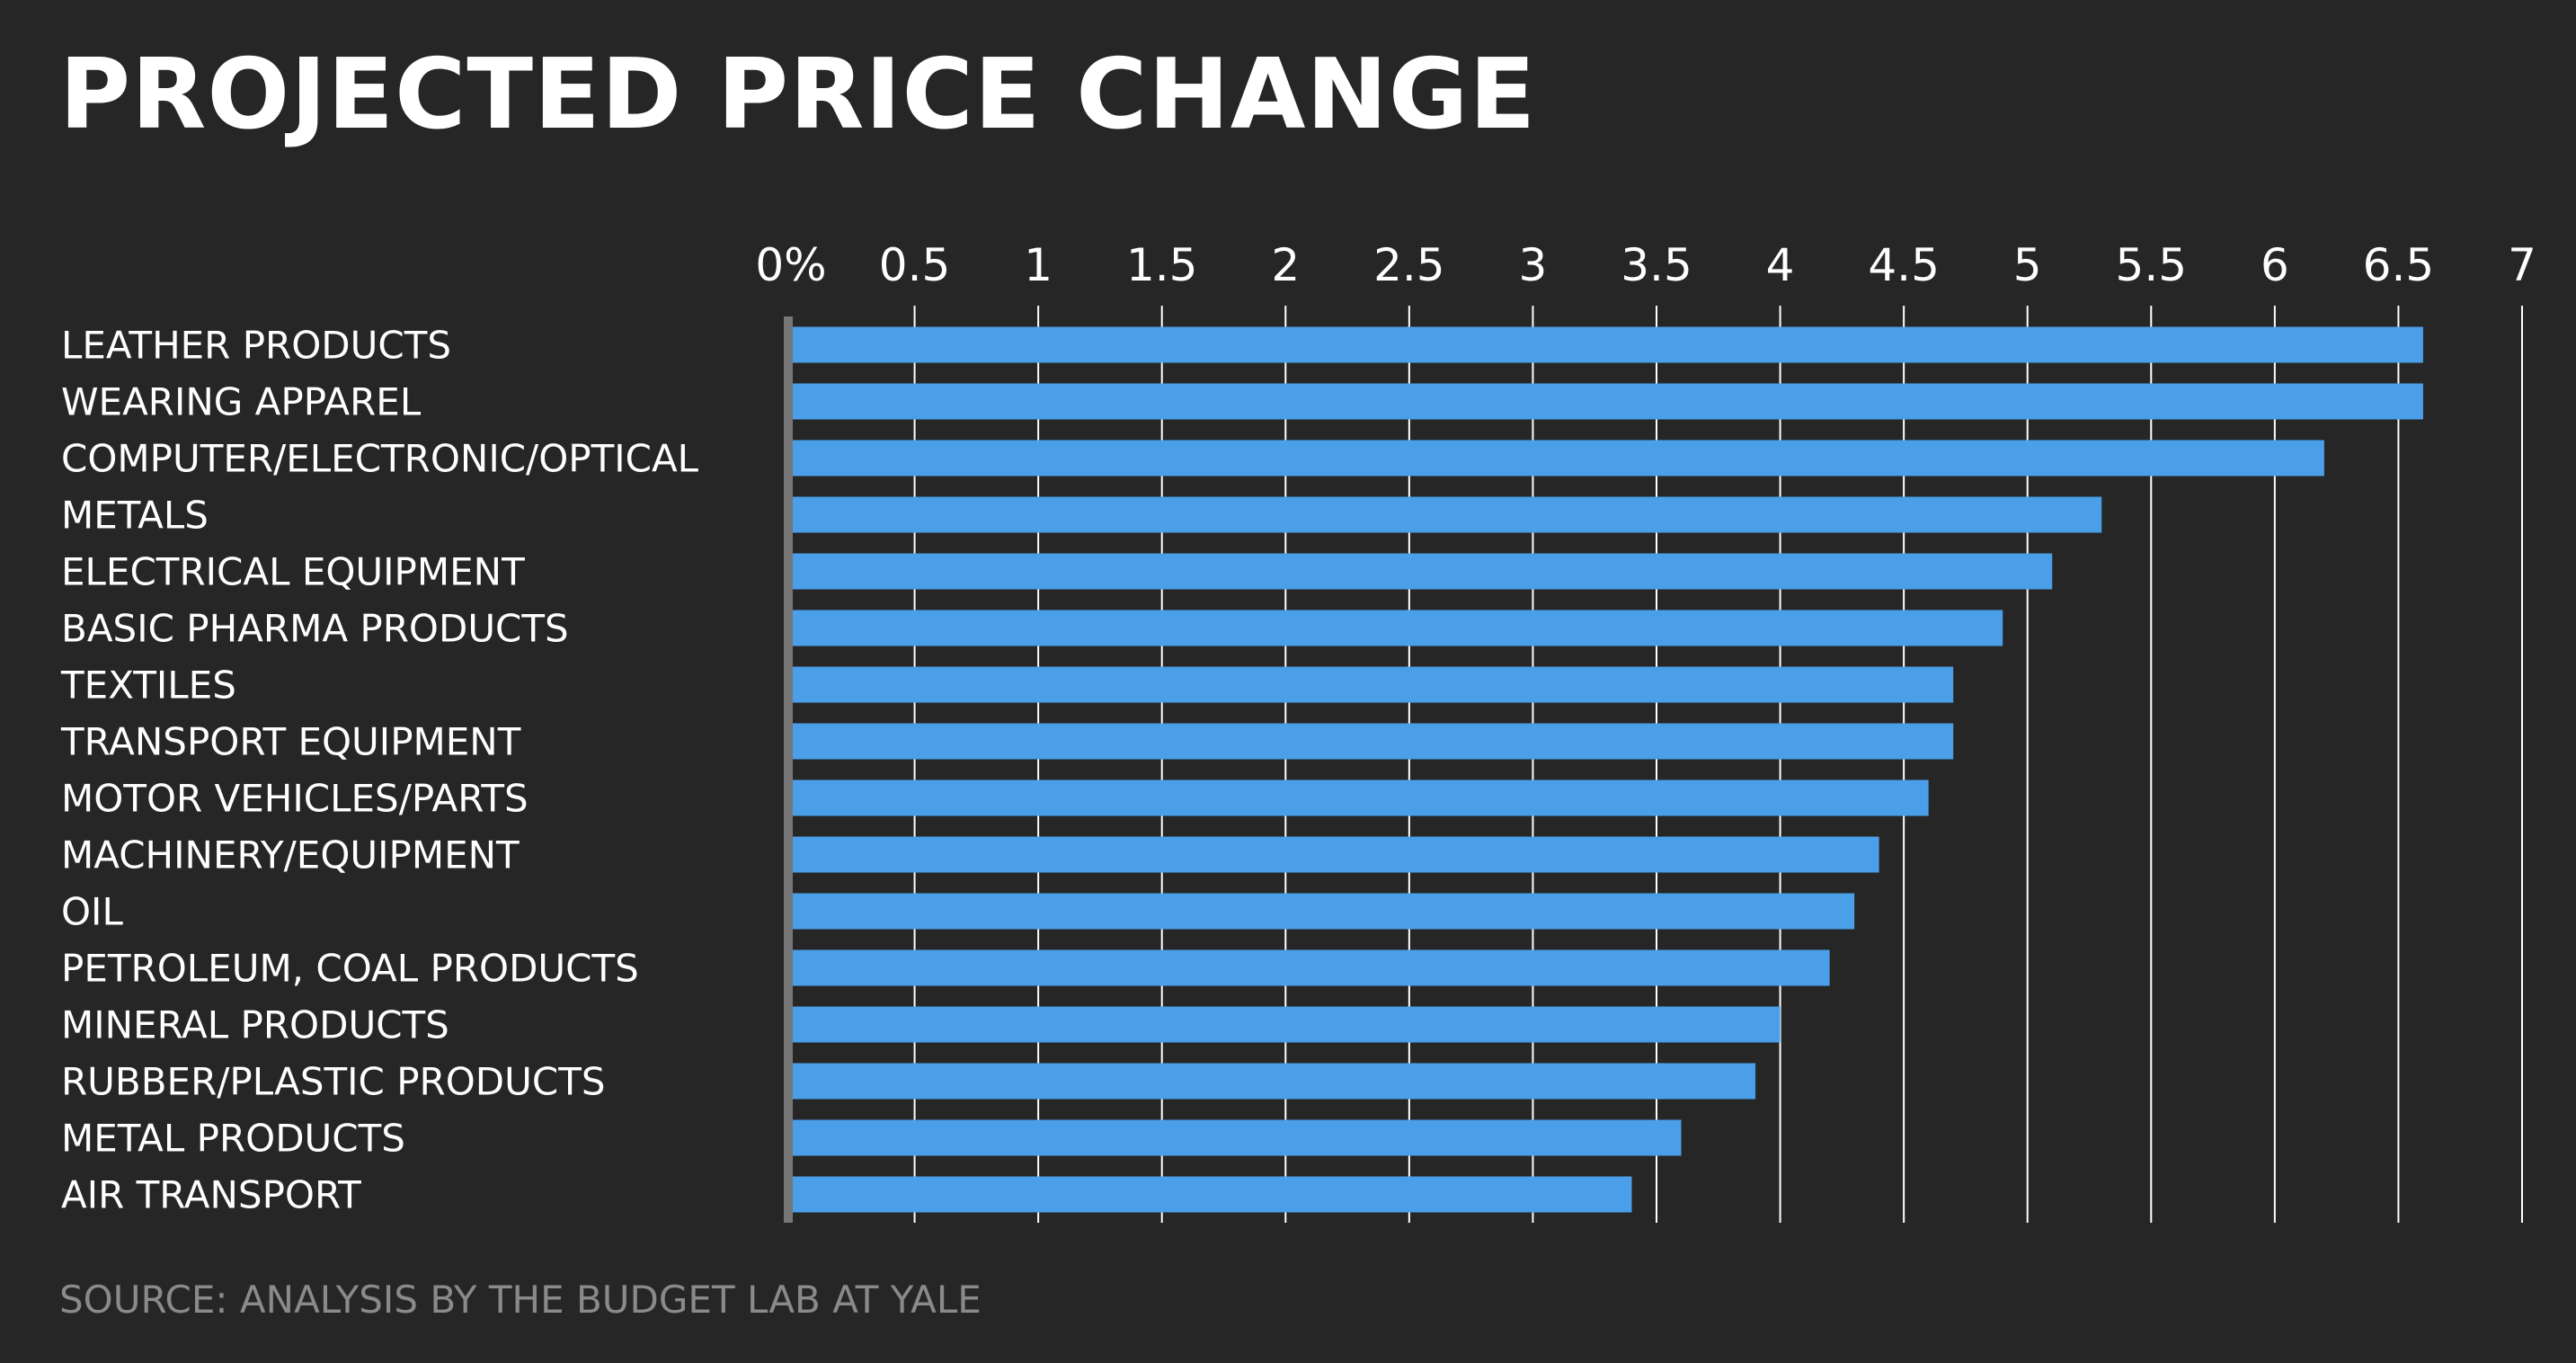 The width and height of the screenshot is (2576, 1363). Describe the element at coordinates (256, 346) in the screenshot. I see `category-label: LEATHER PRODUCTS` at that location.